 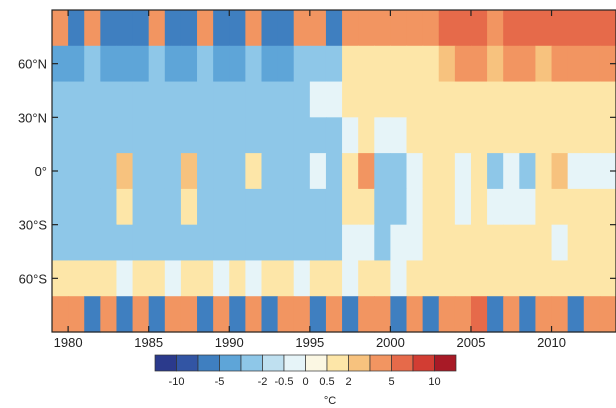 I want to click on y-tick-label: 30°S, so click(x=33, y=225).